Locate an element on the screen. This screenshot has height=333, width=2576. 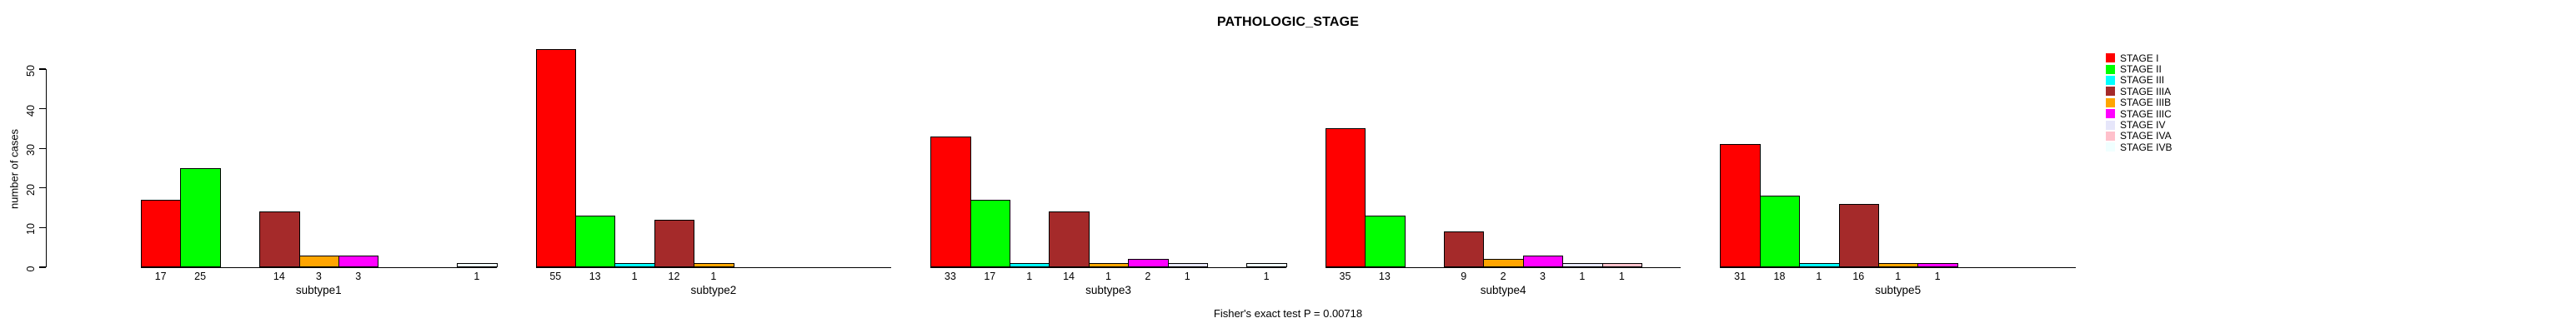
bar-value-label: 33 is located at coordinates (950, 276).